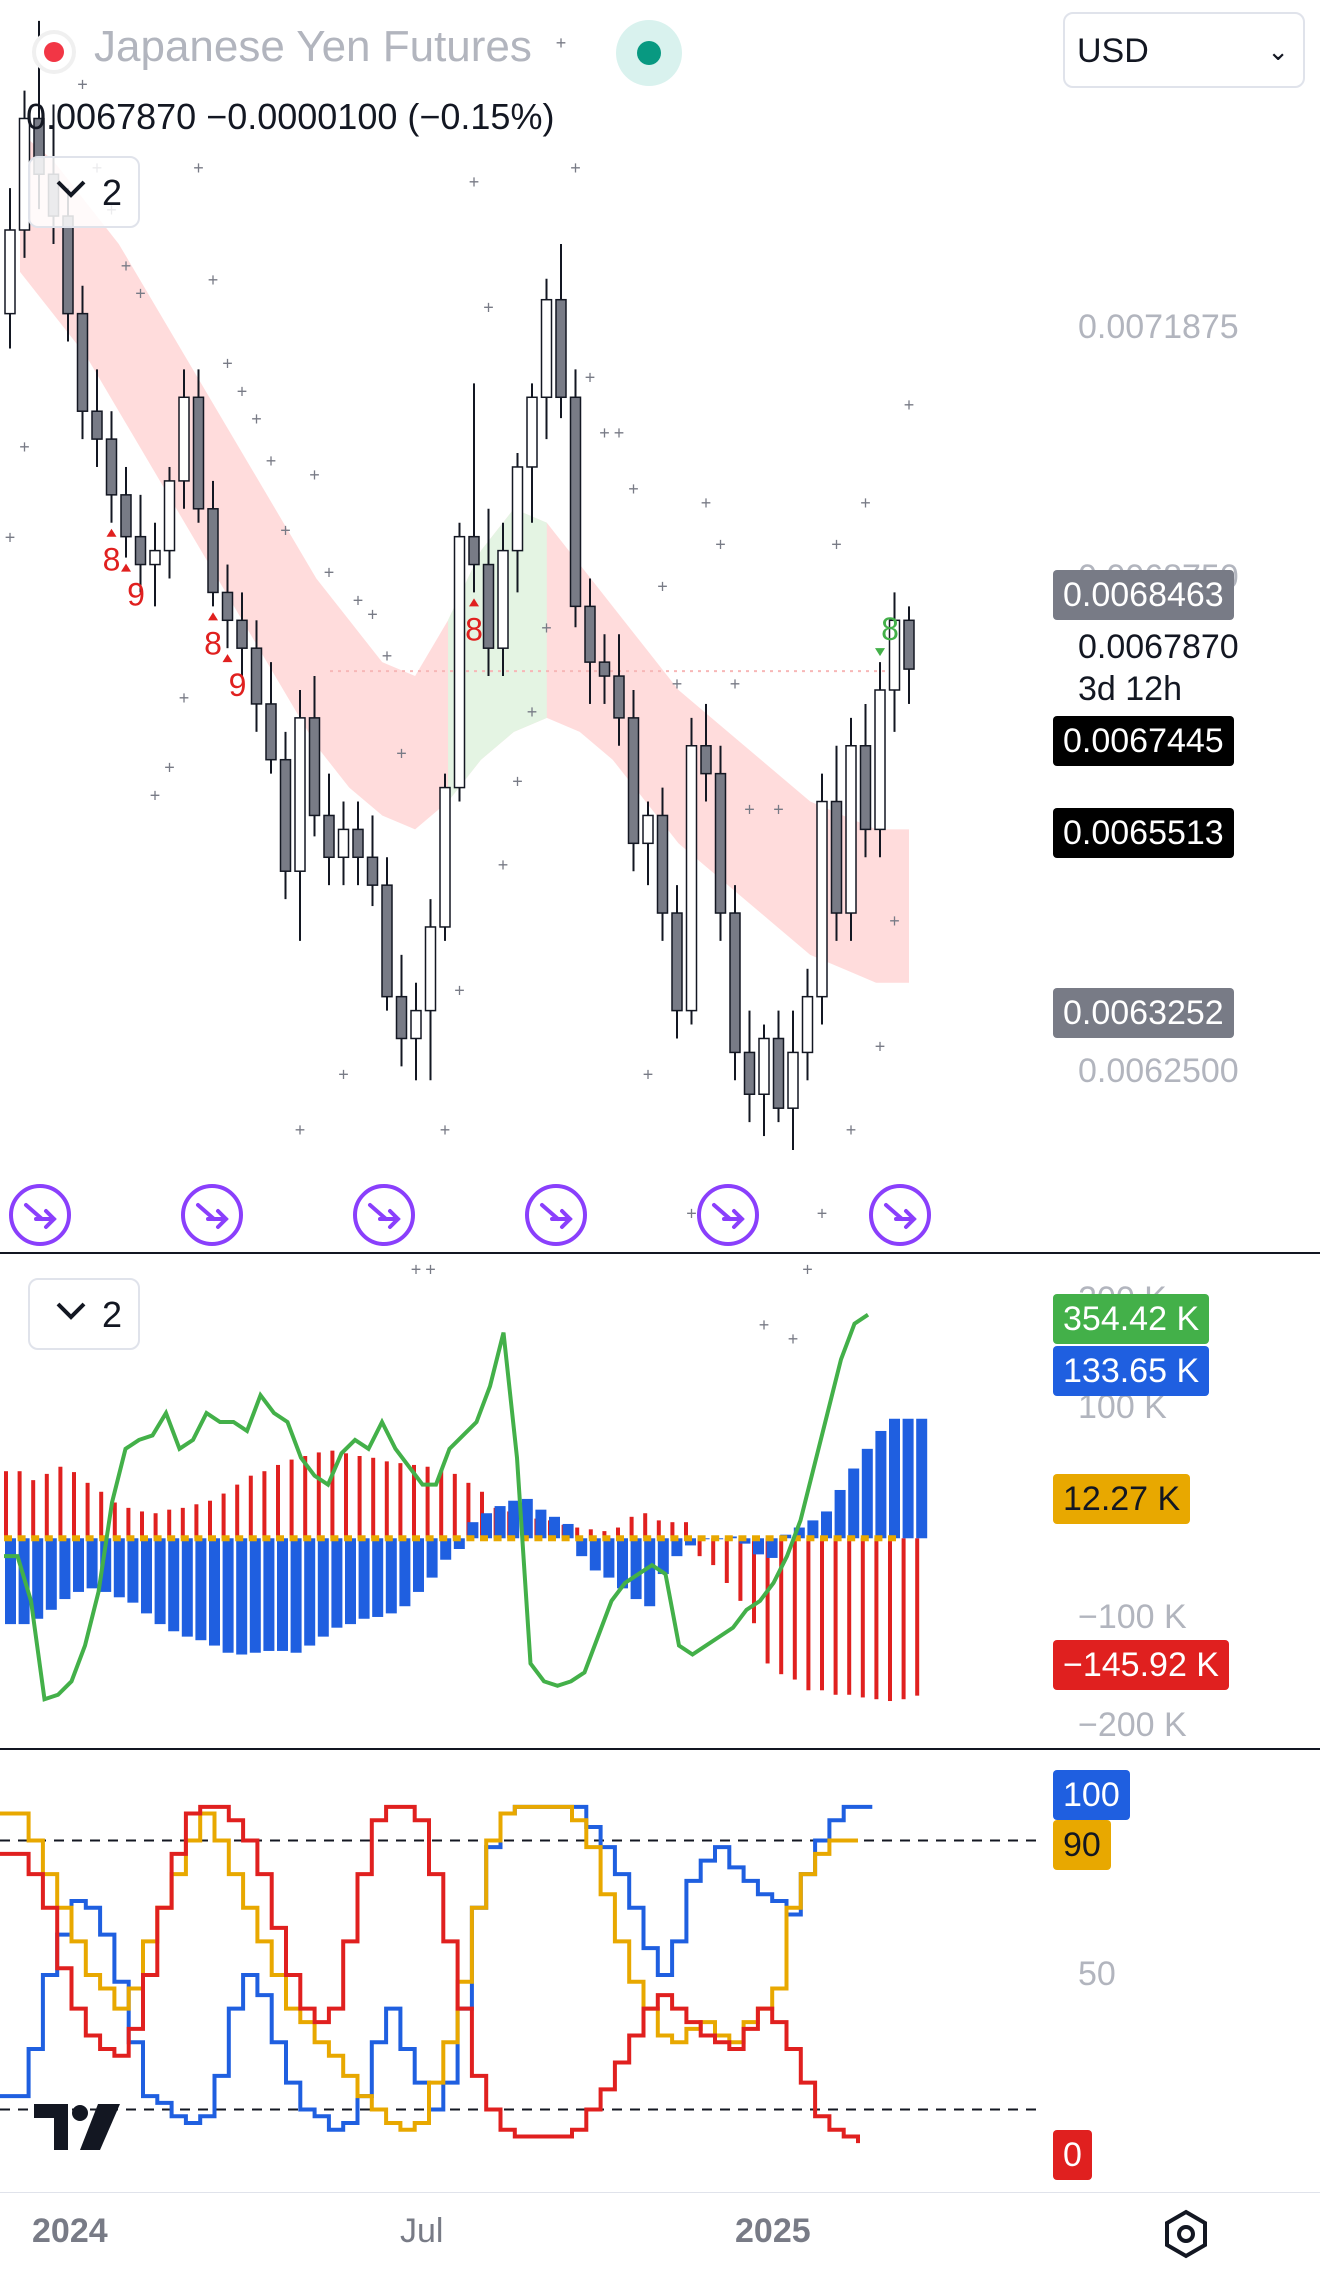 This screenshot has width=1320, height=2277. Describe the element at coordinates (1132, 1725) in the screenshot. I see `cot-axis-label: −200 K` at that location.